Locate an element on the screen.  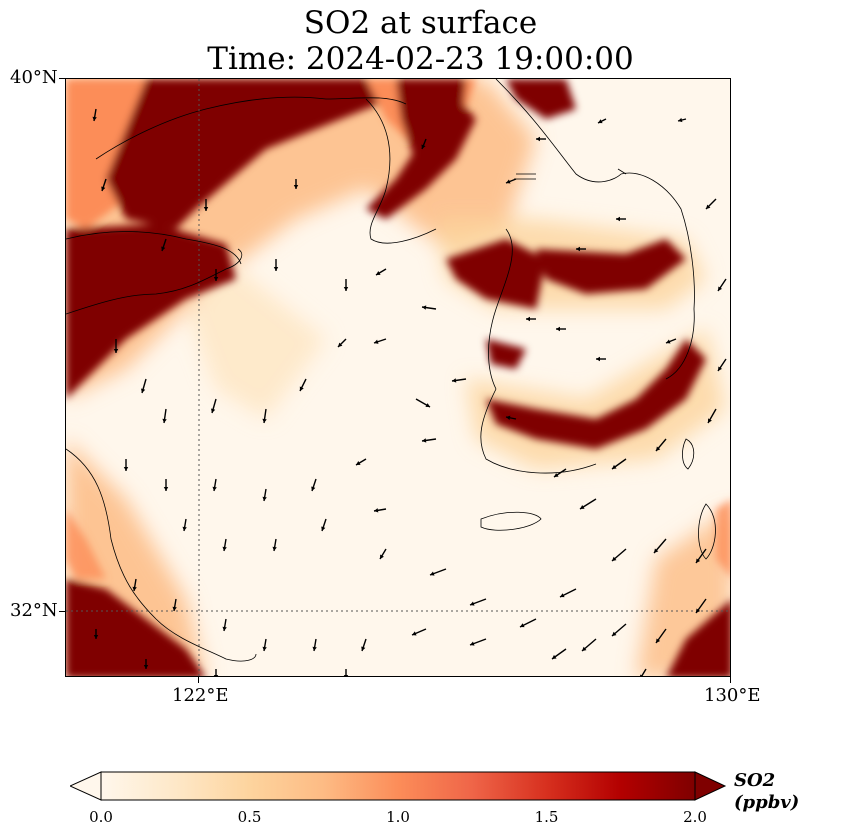
map-title-line1: SO2 at surface is located at coordinates (420, 23).